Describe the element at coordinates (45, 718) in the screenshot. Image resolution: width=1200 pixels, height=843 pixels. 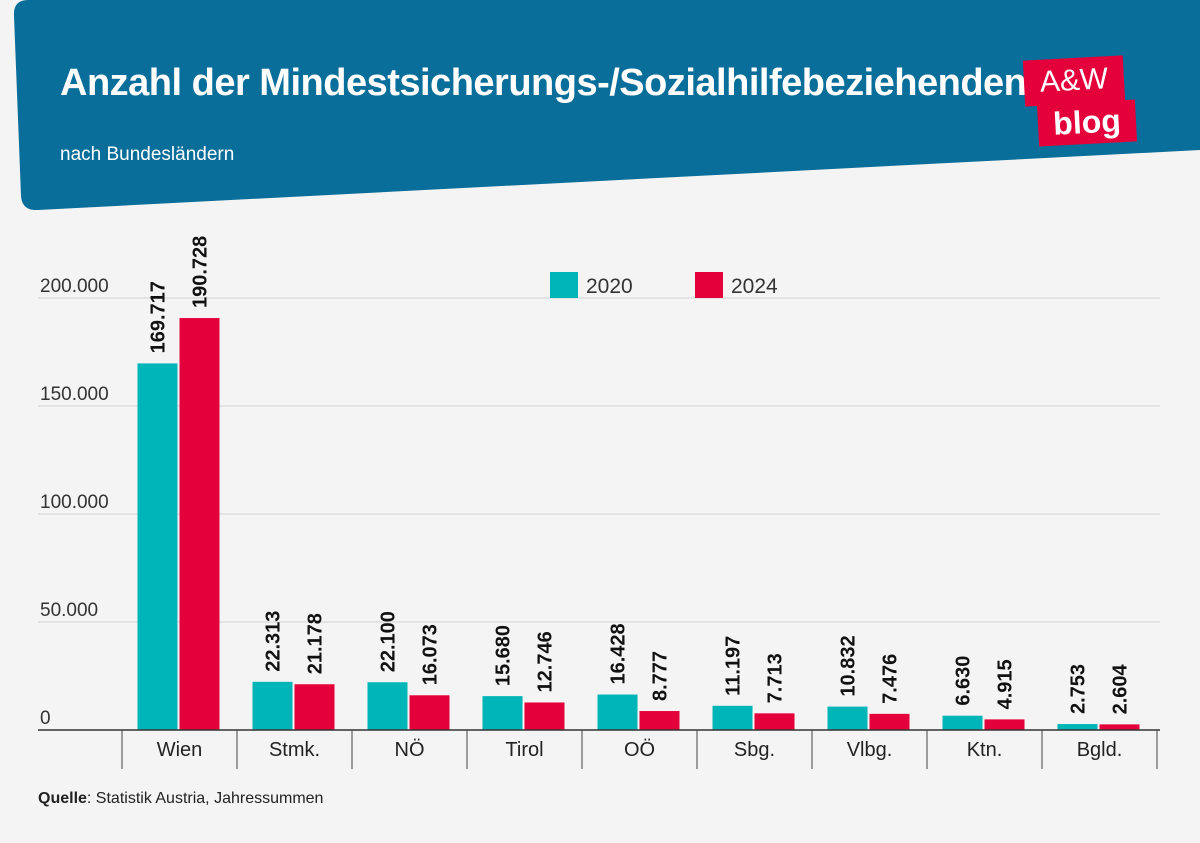
I see `y-tick-label: 0` at that location.